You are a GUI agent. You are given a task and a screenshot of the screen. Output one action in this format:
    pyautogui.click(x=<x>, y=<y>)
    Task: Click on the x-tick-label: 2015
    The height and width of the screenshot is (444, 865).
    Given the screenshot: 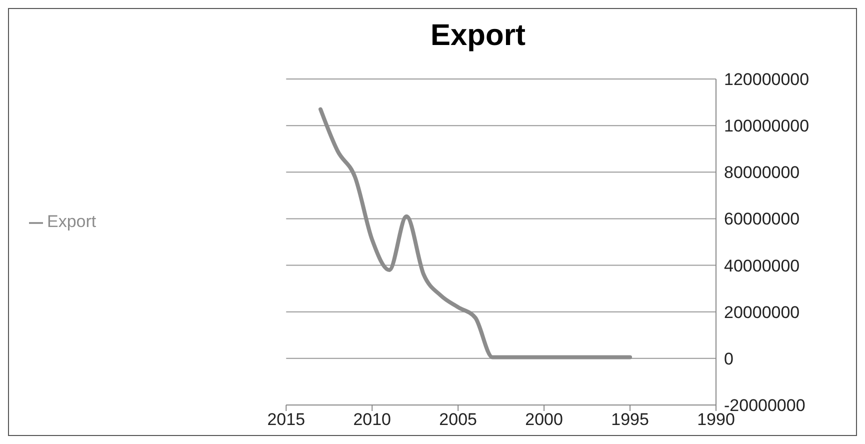 What is the action you would take?
    pyautogui.click(x=286, y=420)
    